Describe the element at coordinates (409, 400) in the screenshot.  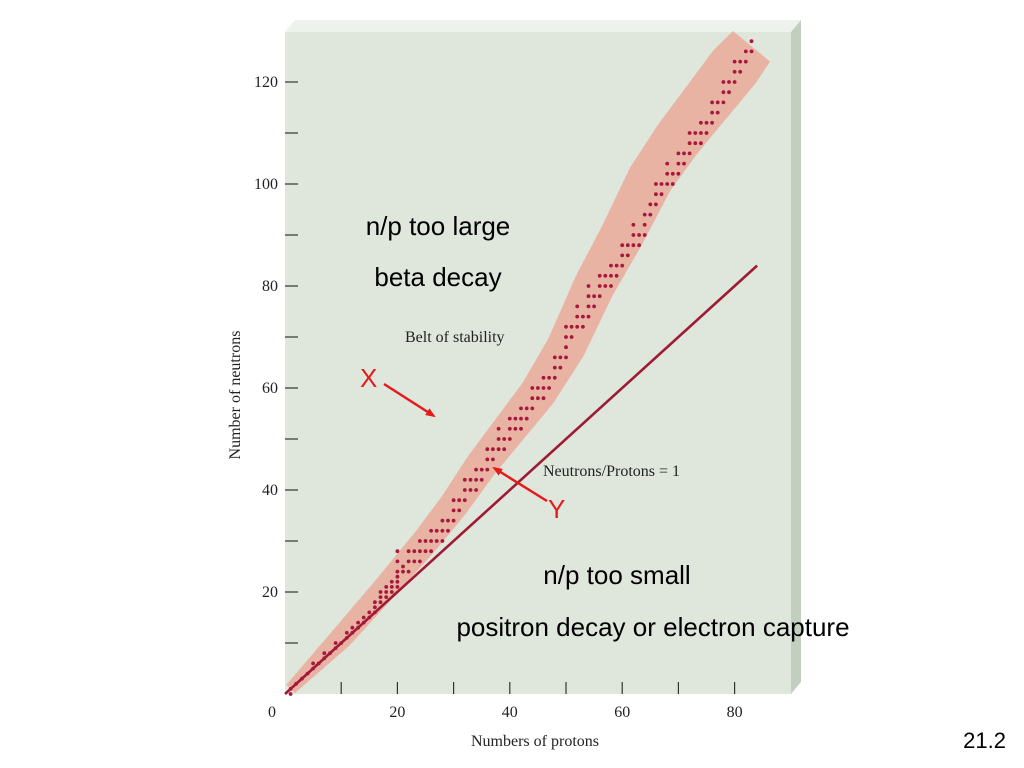
I see `marker-x-arrow` at that location.